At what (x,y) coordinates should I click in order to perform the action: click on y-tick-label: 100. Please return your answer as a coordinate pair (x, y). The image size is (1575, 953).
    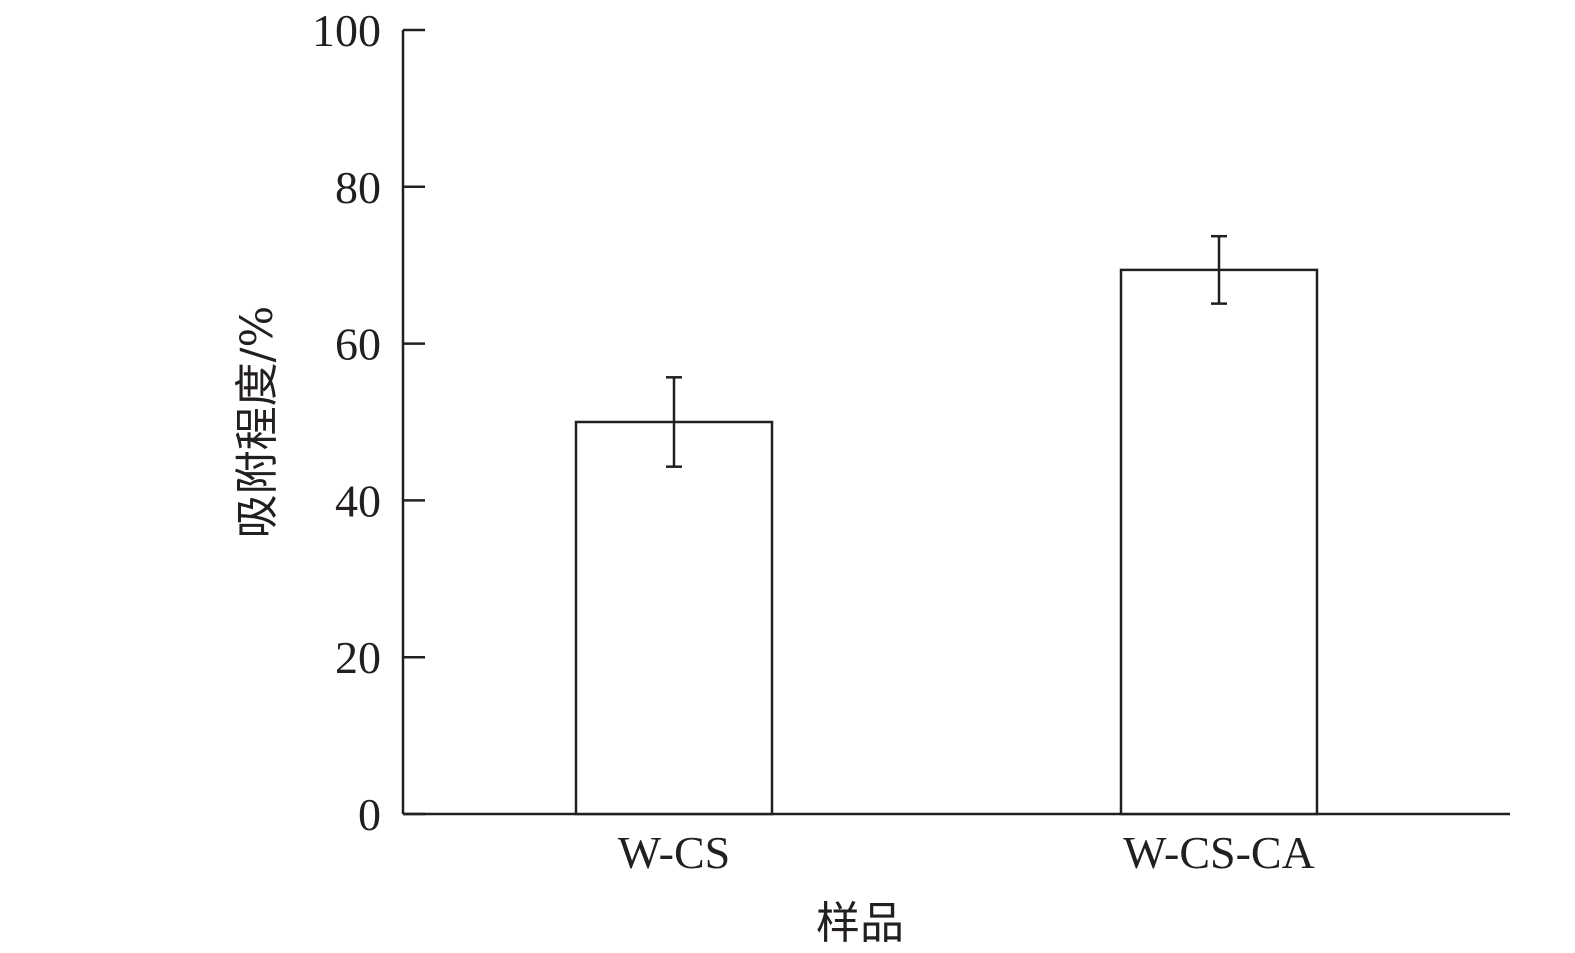
    Looking at the image, I should click on (346, 30).